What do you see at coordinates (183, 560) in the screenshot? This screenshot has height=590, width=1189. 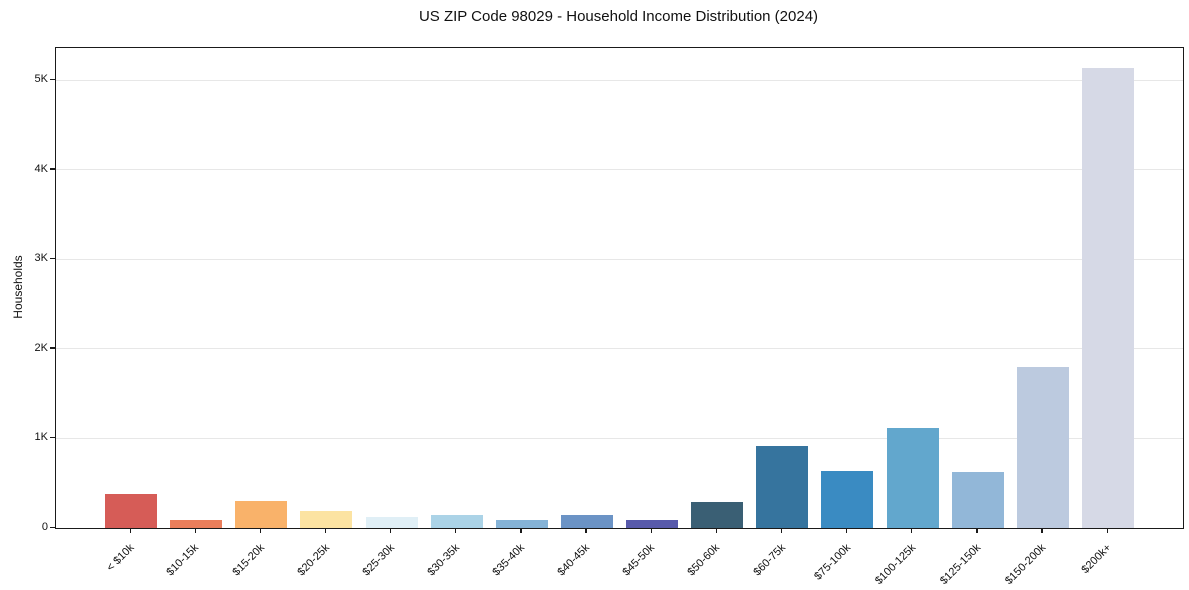 I see `x-tick-label: $10-15k` at bounding box center [183, 560].